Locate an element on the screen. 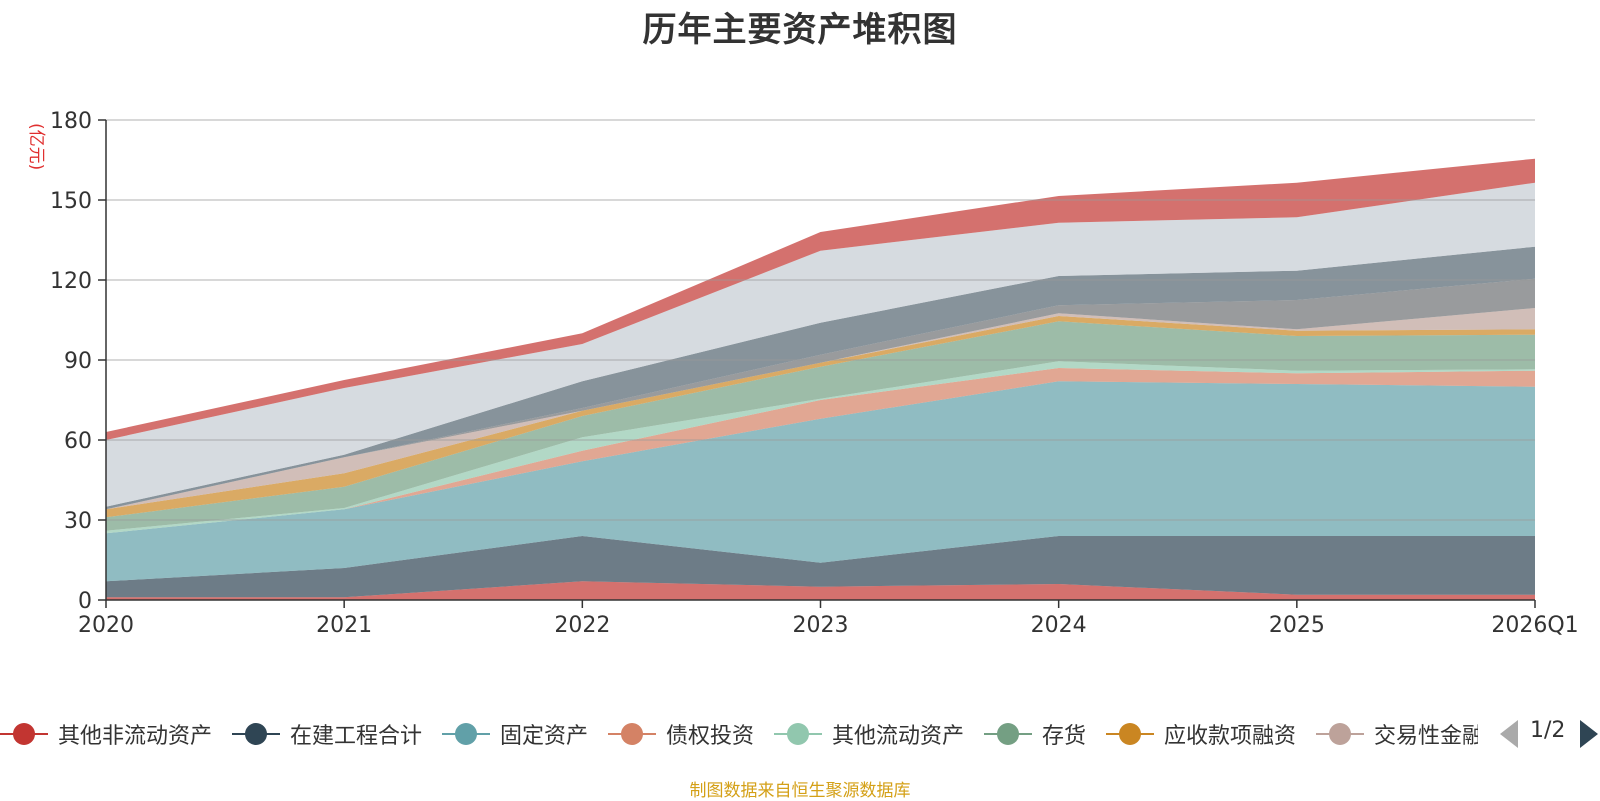  legend-item: 应收款项融资 is located at coordinates (1201, 734).